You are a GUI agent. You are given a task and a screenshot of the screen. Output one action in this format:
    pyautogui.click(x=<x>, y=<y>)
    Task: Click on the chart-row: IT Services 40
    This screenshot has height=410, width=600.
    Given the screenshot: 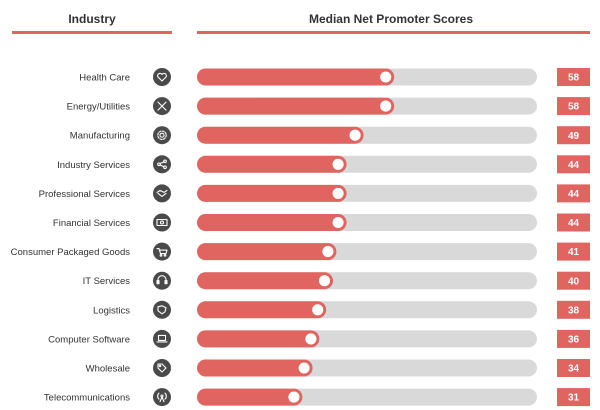 What is the action you would take?
    pyautogui.click(x=336, y=280)
    